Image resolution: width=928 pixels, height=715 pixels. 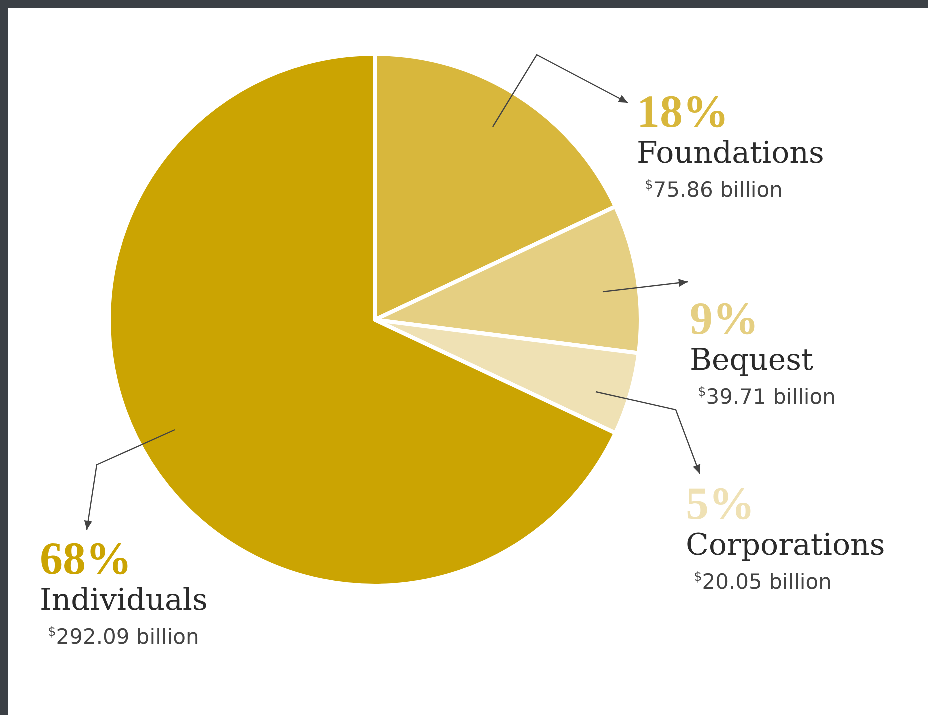 I want to click on slice-label: Foundations, so click(x=730, y=154).